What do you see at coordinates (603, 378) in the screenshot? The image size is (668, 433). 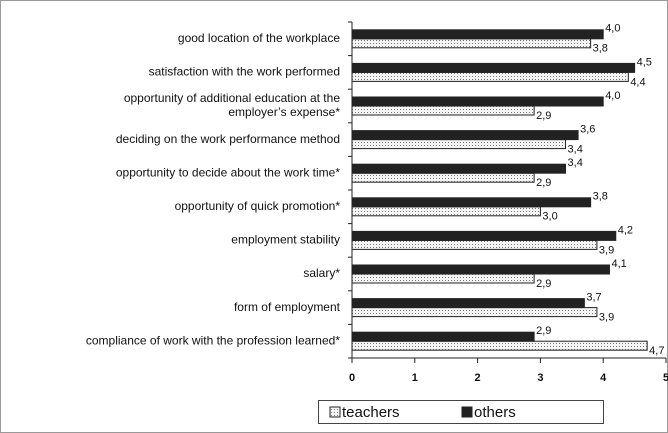 I see `x-tick-label: 4` at bounding box center [603, 378].